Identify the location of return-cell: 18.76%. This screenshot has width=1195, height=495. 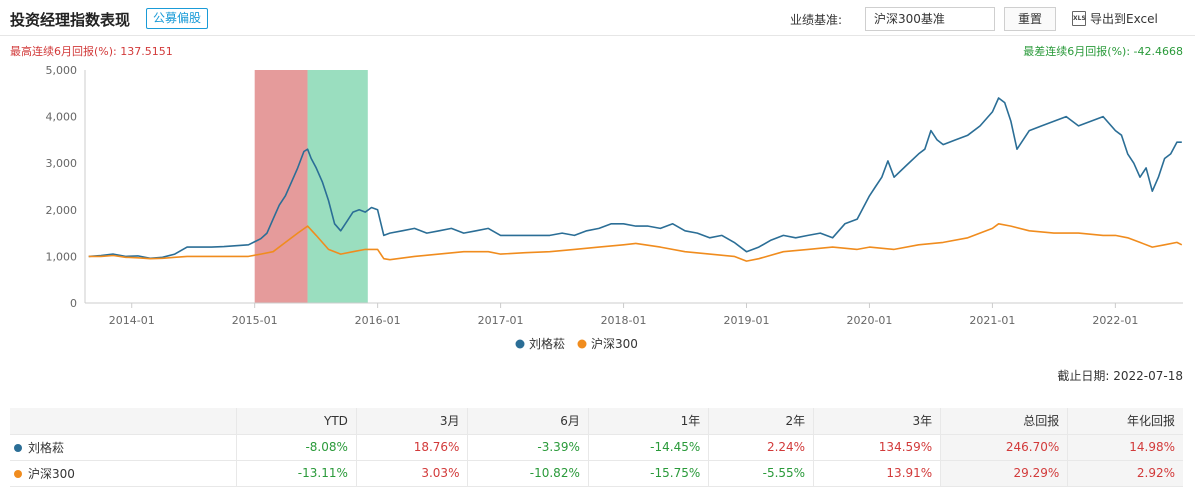
(412, 447).